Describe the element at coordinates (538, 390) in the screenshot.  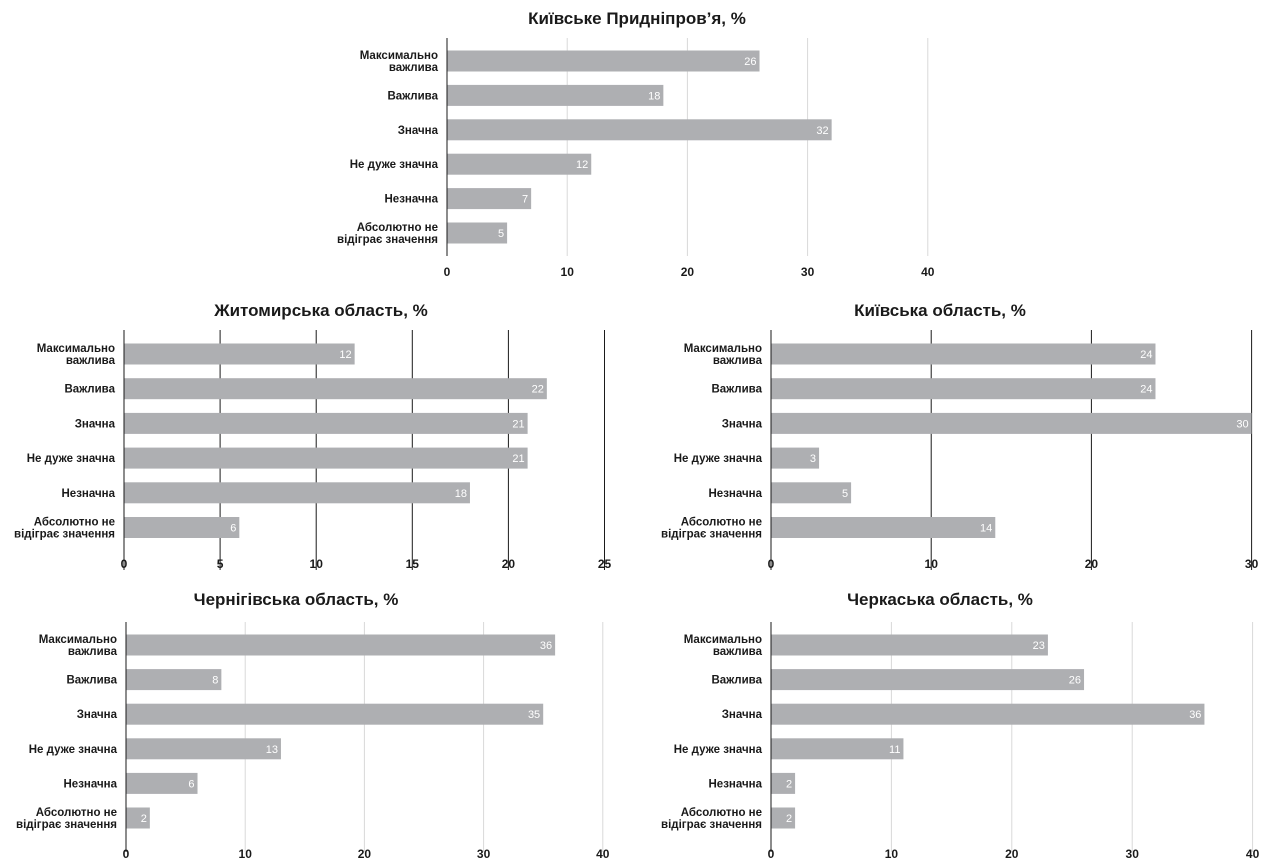
I see `data-label: 22` at that location.